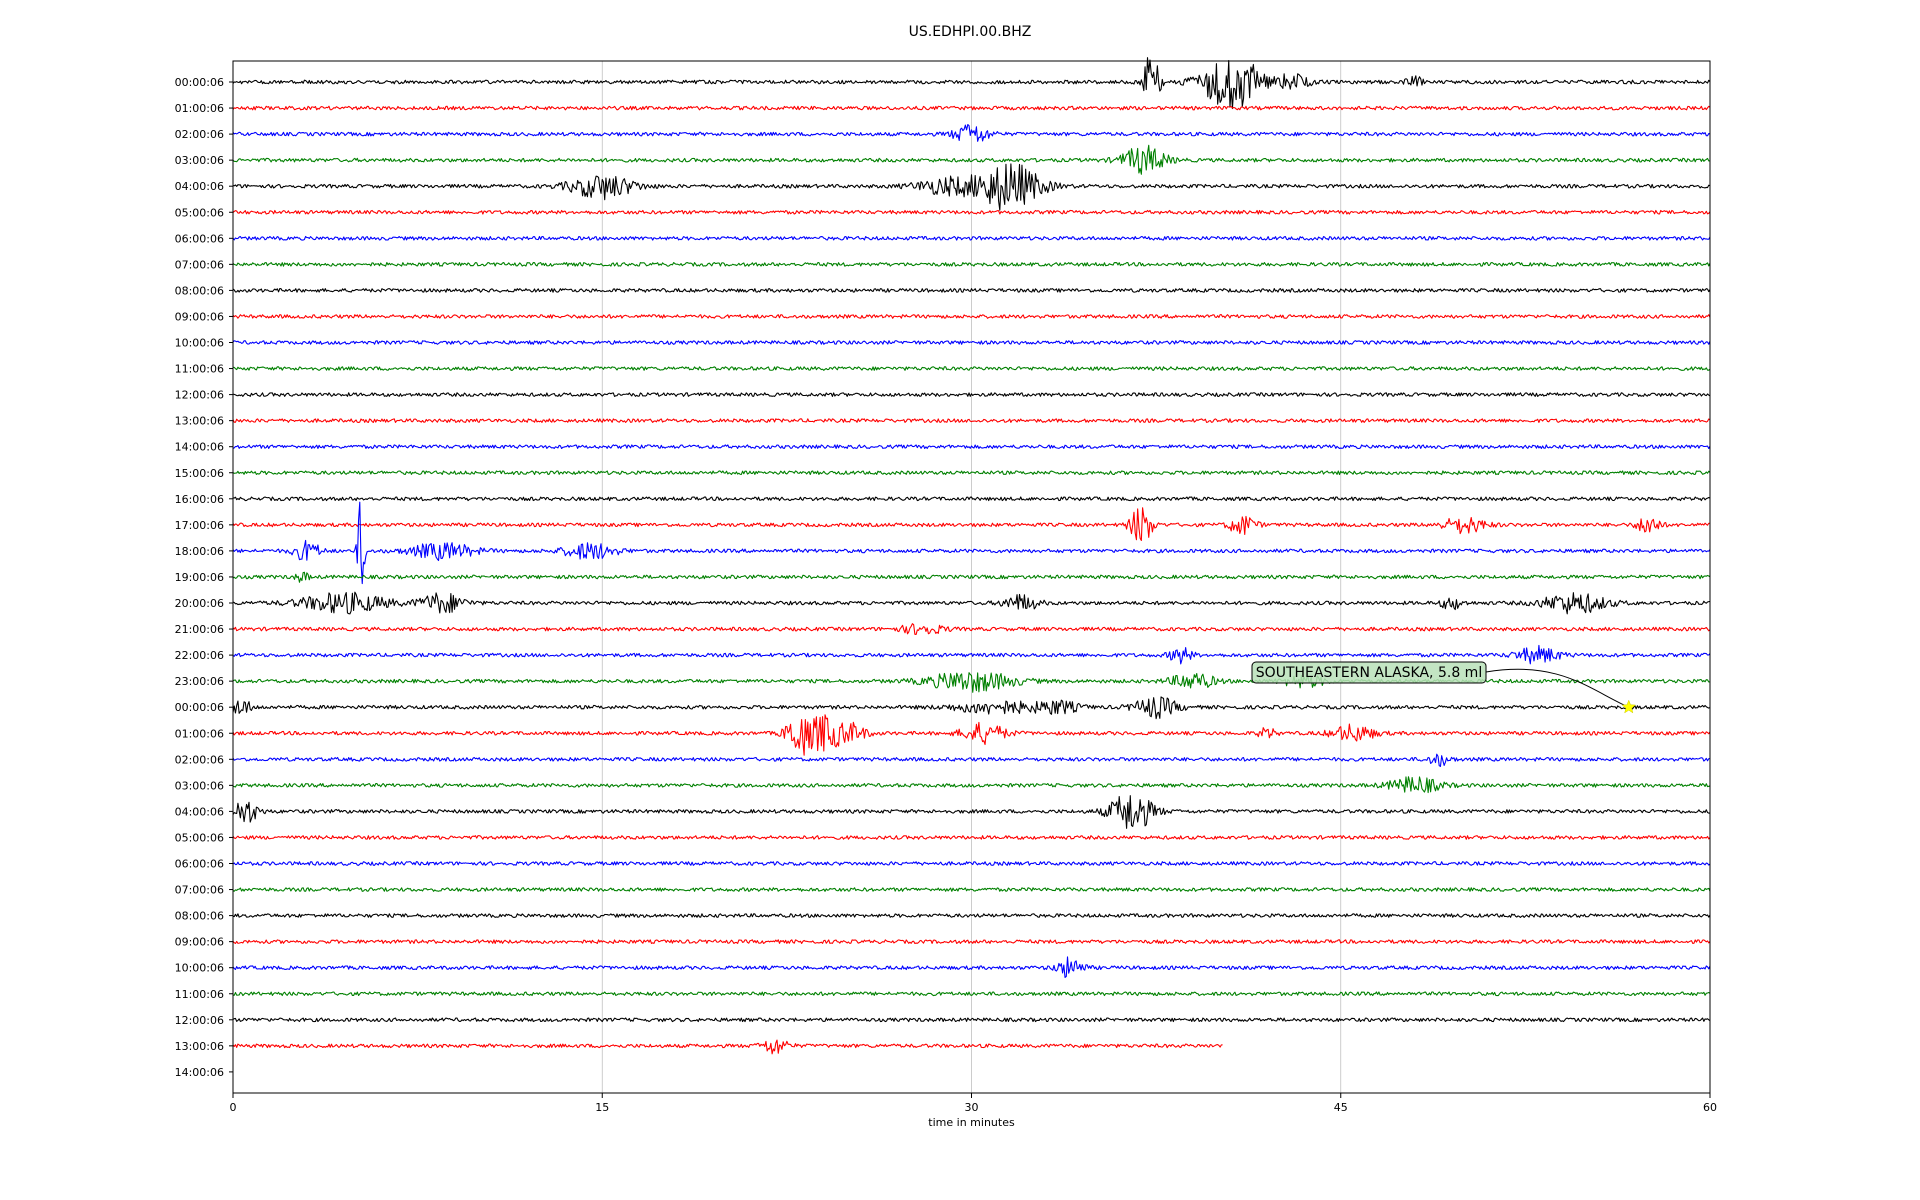  I want to click on x-axis-label: time in minutes, so click(971, 1122).